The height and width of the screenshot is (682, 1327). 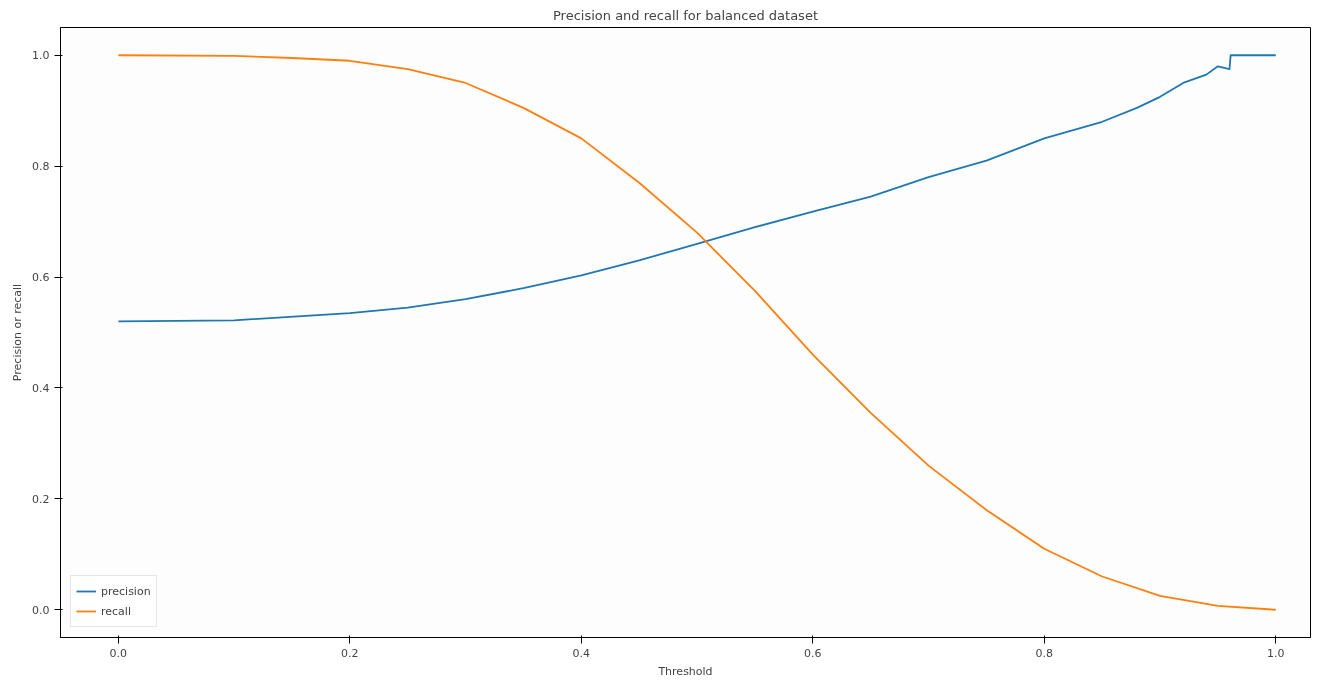 I want to click on y-tick-label: 0.4, so click(x=41, y=388).